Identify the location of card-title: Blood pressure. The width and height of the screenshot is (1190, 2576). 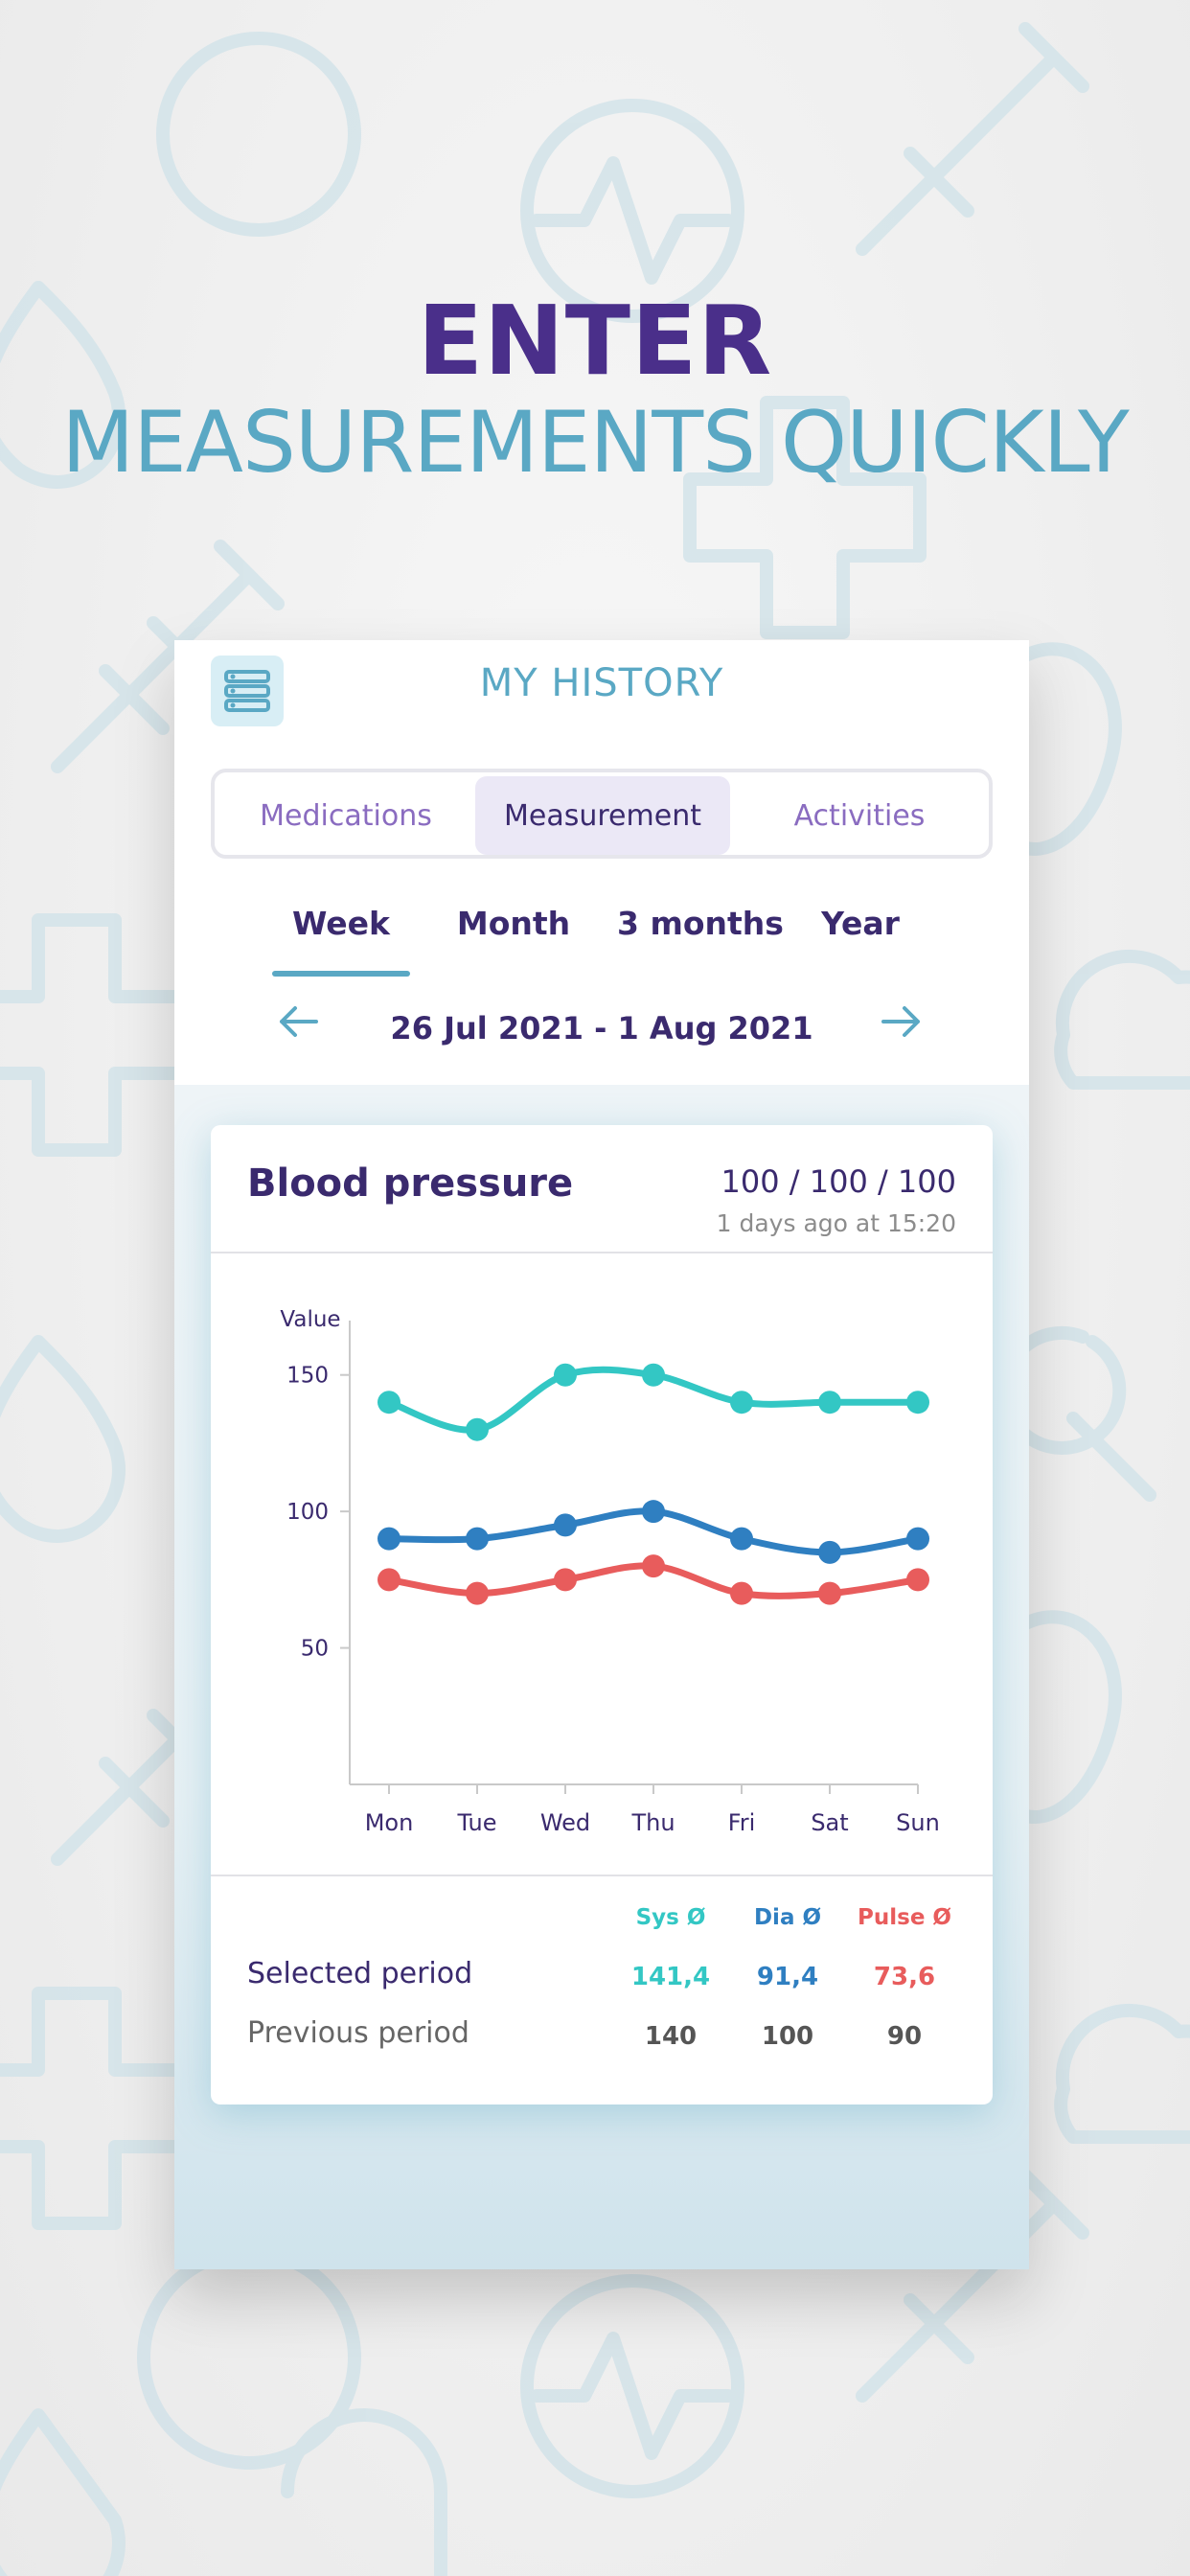
(411, 1184).